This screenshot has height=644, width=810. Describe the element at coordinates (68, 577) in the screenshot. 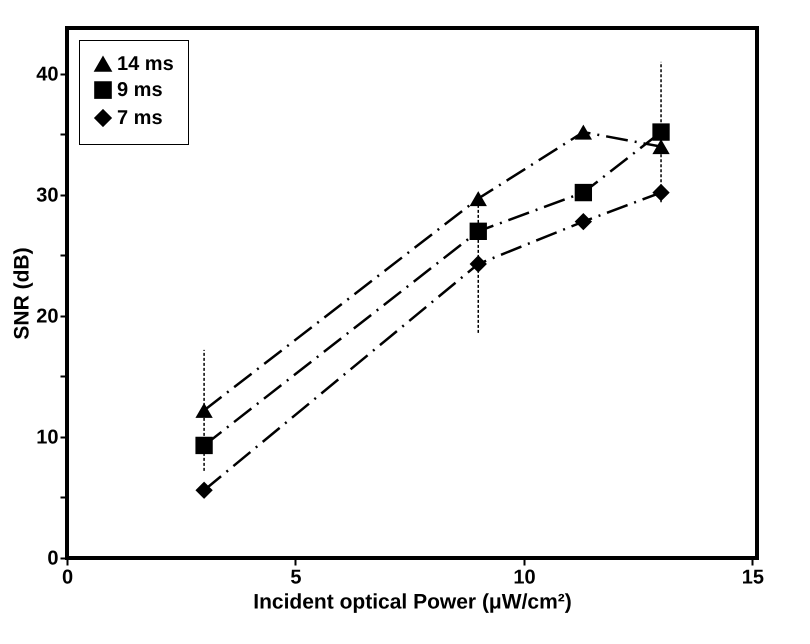

I see `x-tick-label: 0` at that location.